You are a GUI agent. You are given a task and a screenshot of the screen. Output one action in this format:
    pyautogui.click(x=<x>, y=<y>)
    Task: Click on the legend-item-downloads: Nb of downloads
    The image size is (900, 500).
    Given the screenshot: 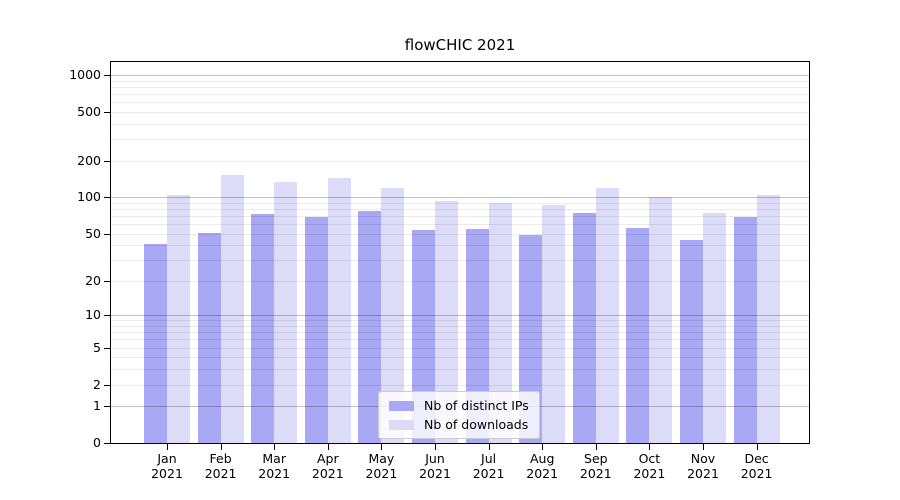 What is the action you would take?
    pyautogui.click(x=459, y=424)
    